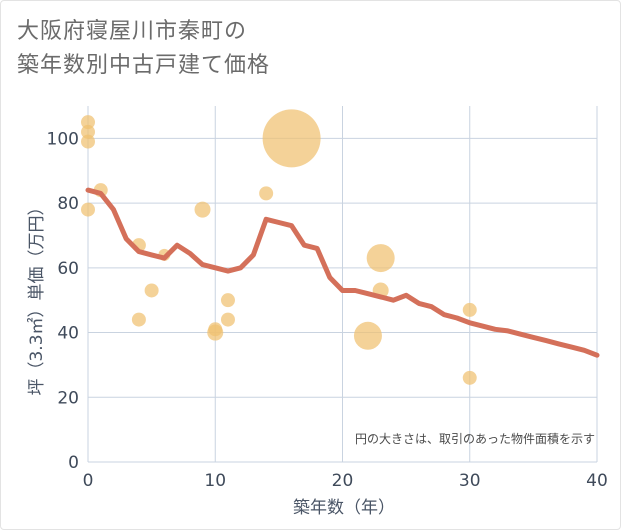 This screenshot has width=621, height=530. I want to click on y-tick-label: 60, so click(68, 269).